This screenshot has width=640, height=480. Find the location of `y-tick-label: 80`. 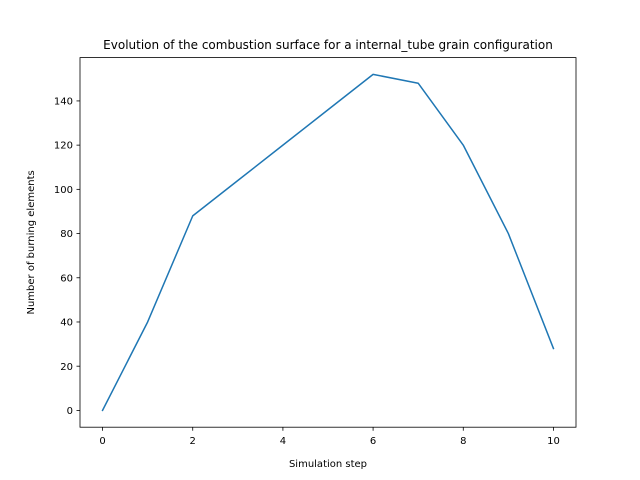

y-tick-label: 80 is located at coordinates (66, 234).